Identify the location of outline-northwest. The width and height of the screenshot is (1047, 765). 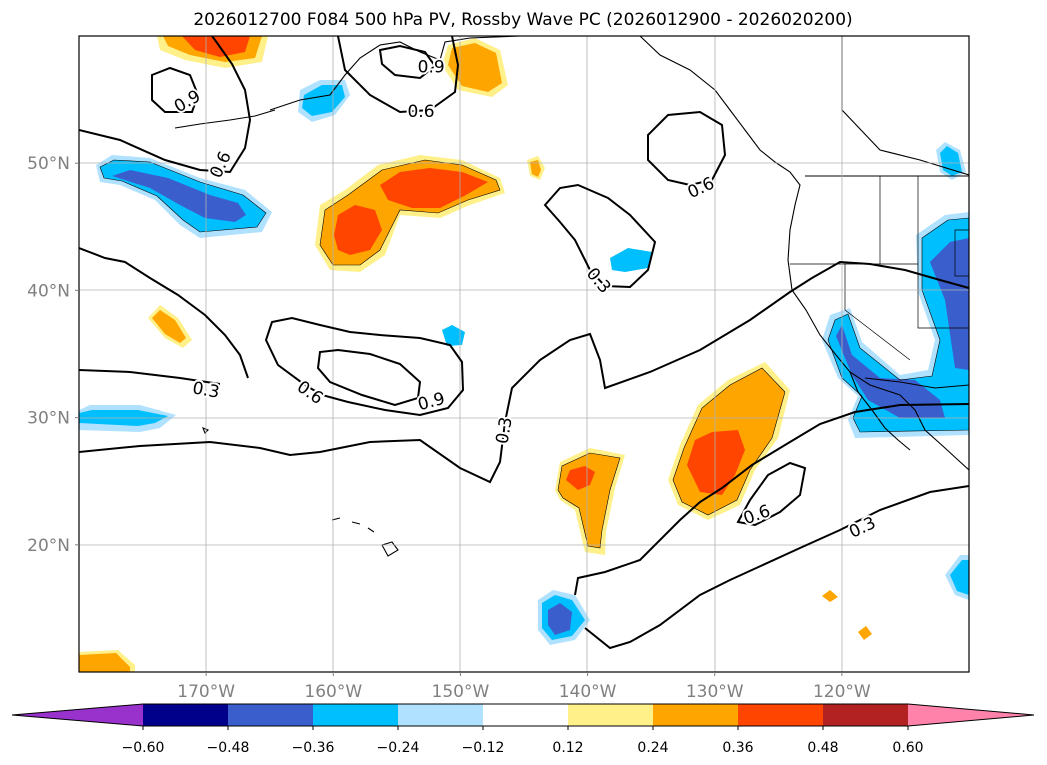
(183, 196).